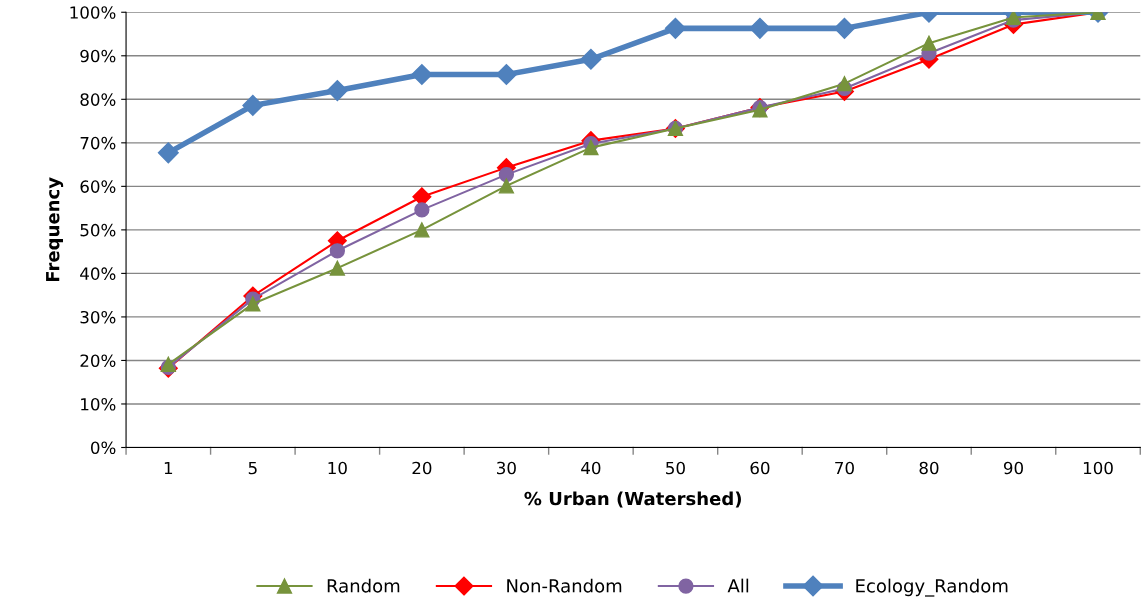 Image resolution: width=1146 pixels, height=613 pixels. I want to click on y-tick-label: 90%, so click(98, 56).